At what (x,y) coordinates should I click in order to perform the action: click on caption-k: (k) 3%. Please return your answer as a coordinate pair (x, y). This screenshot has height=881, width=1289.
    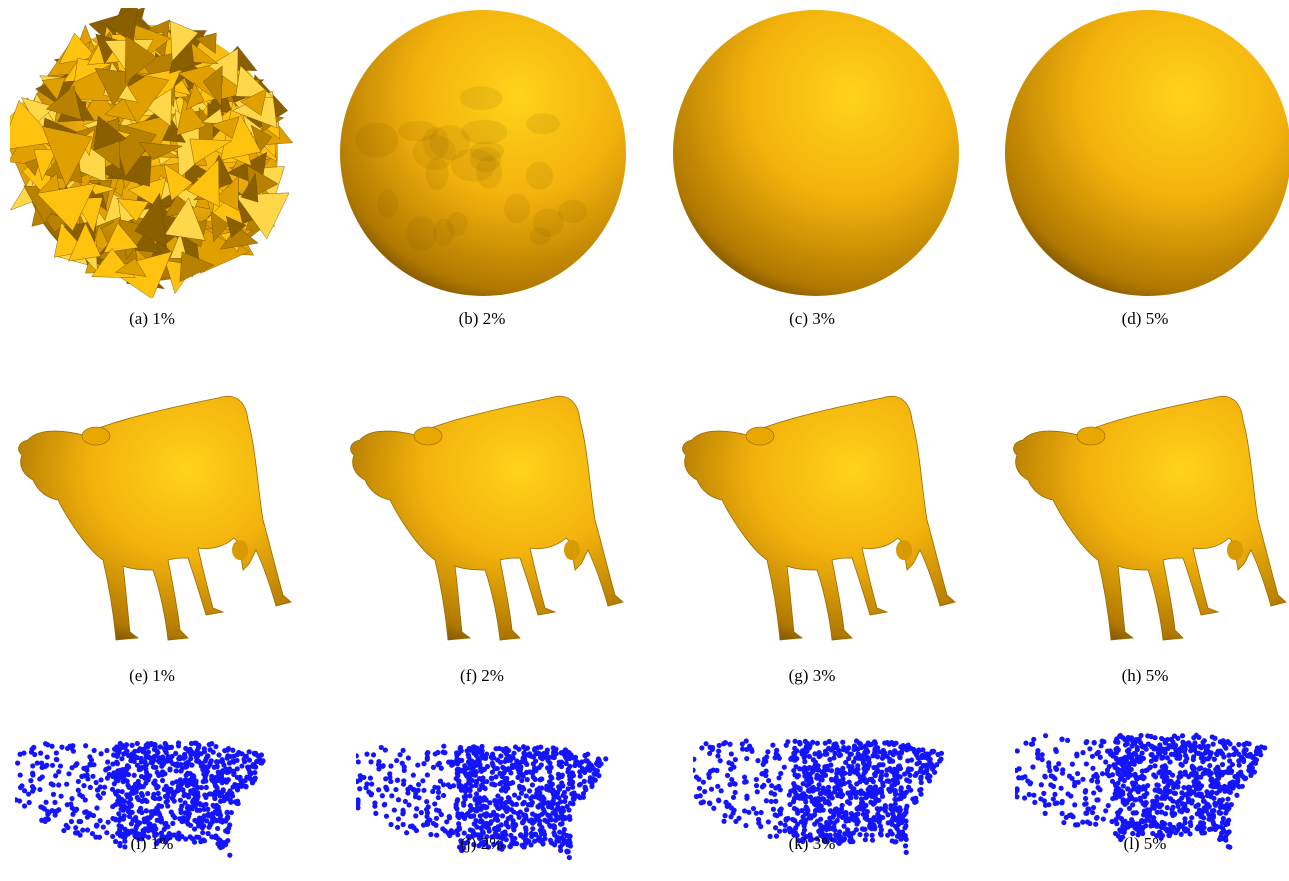
    Looking at the image, I should click on (812, 843).